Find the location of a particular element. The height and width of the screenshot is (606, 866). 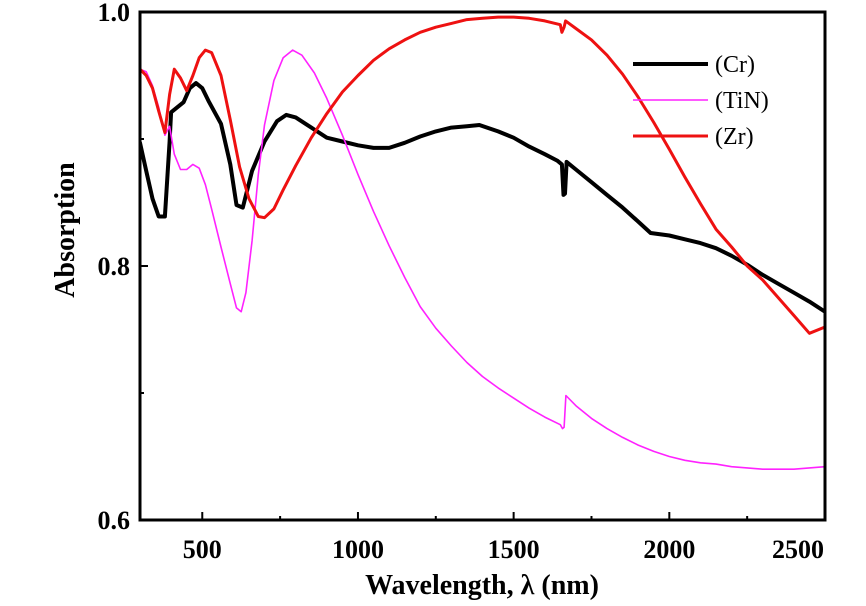

legend-label: (Zr) is located at coordinates (734, 137).